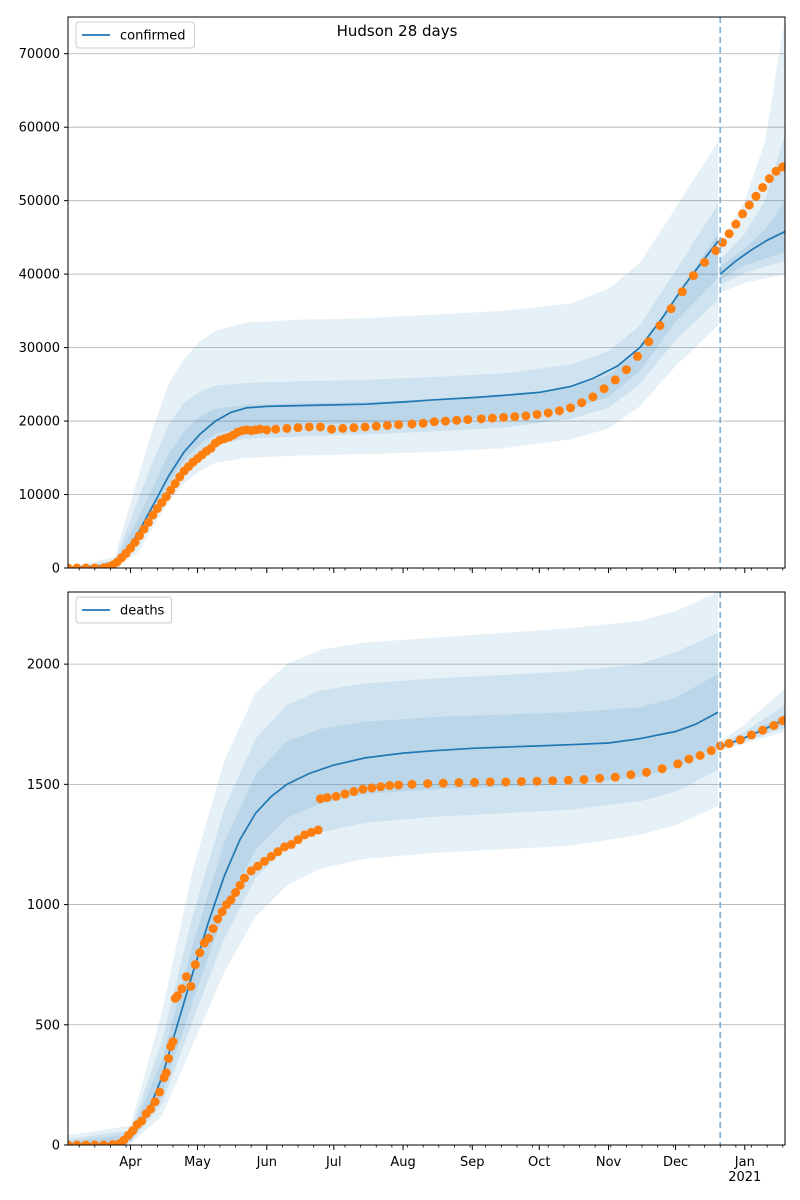 The width and height of the screenshot is (800, 1200). I want to click on x-tick-label: Apr, so click(130, 1162).